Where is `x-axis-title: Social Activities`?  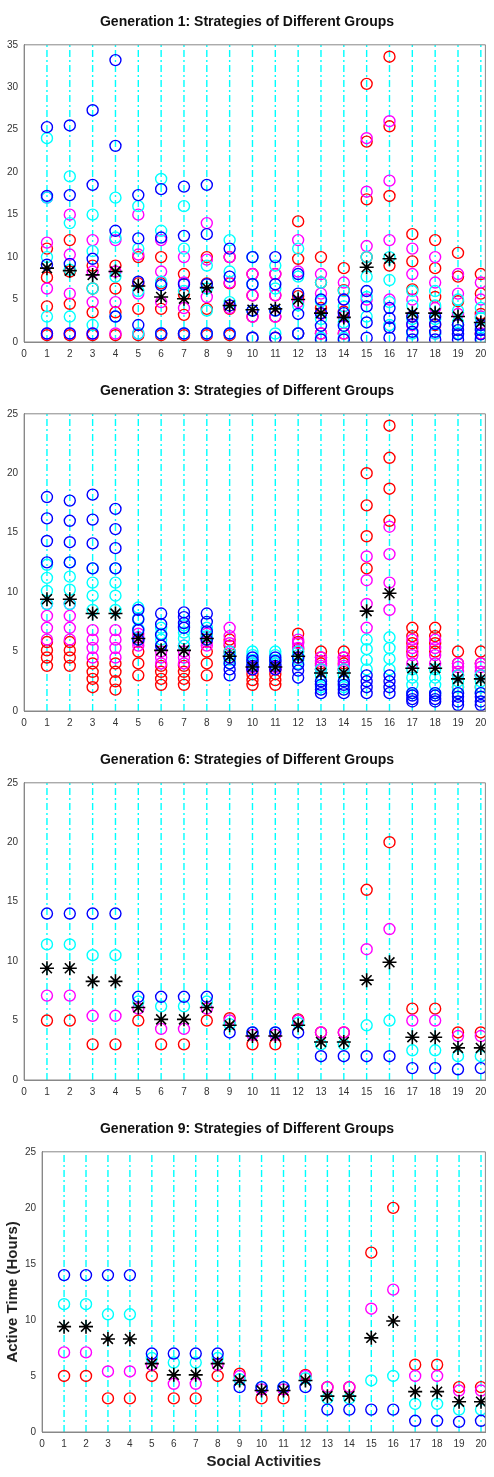
x-axis-title: Social Activities is located at coordinates (264, 1461).